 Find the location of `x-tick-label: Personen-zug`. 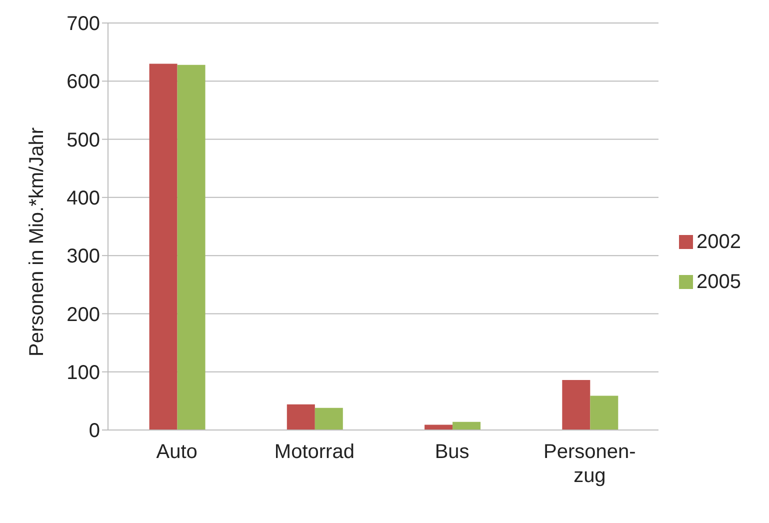

x-tick-label: Personen-zug is located at coordinates (590, 464).